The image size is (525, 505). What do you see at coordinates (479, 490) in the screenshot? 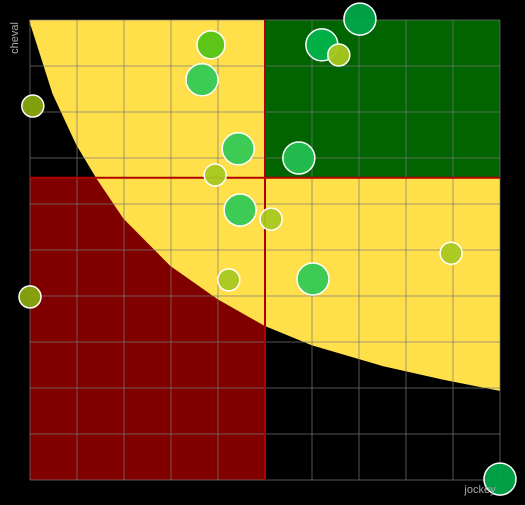
I see `x-axis-label: jockey` at bounding box center [479, 490].